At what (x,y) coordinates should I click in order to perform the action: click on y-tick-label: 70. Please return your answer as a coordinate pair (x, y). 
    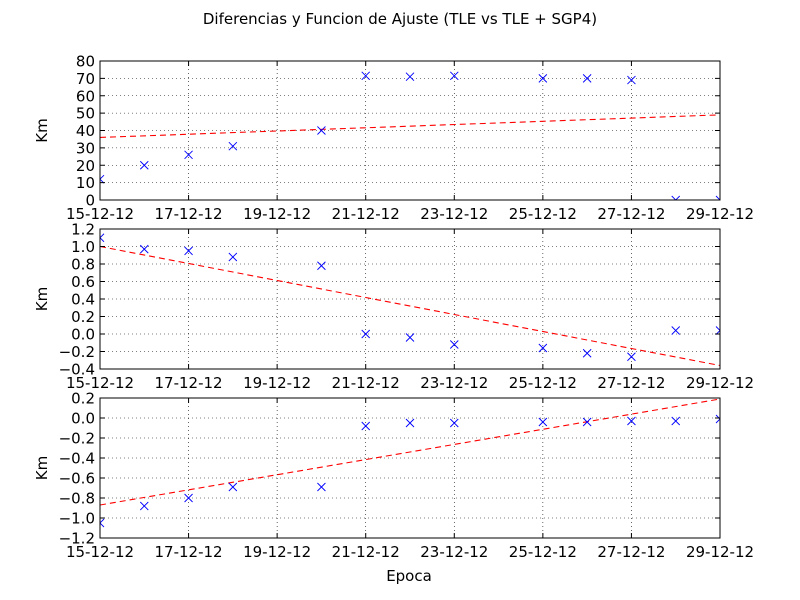
    Looking at the image, I should click on (85, 79).